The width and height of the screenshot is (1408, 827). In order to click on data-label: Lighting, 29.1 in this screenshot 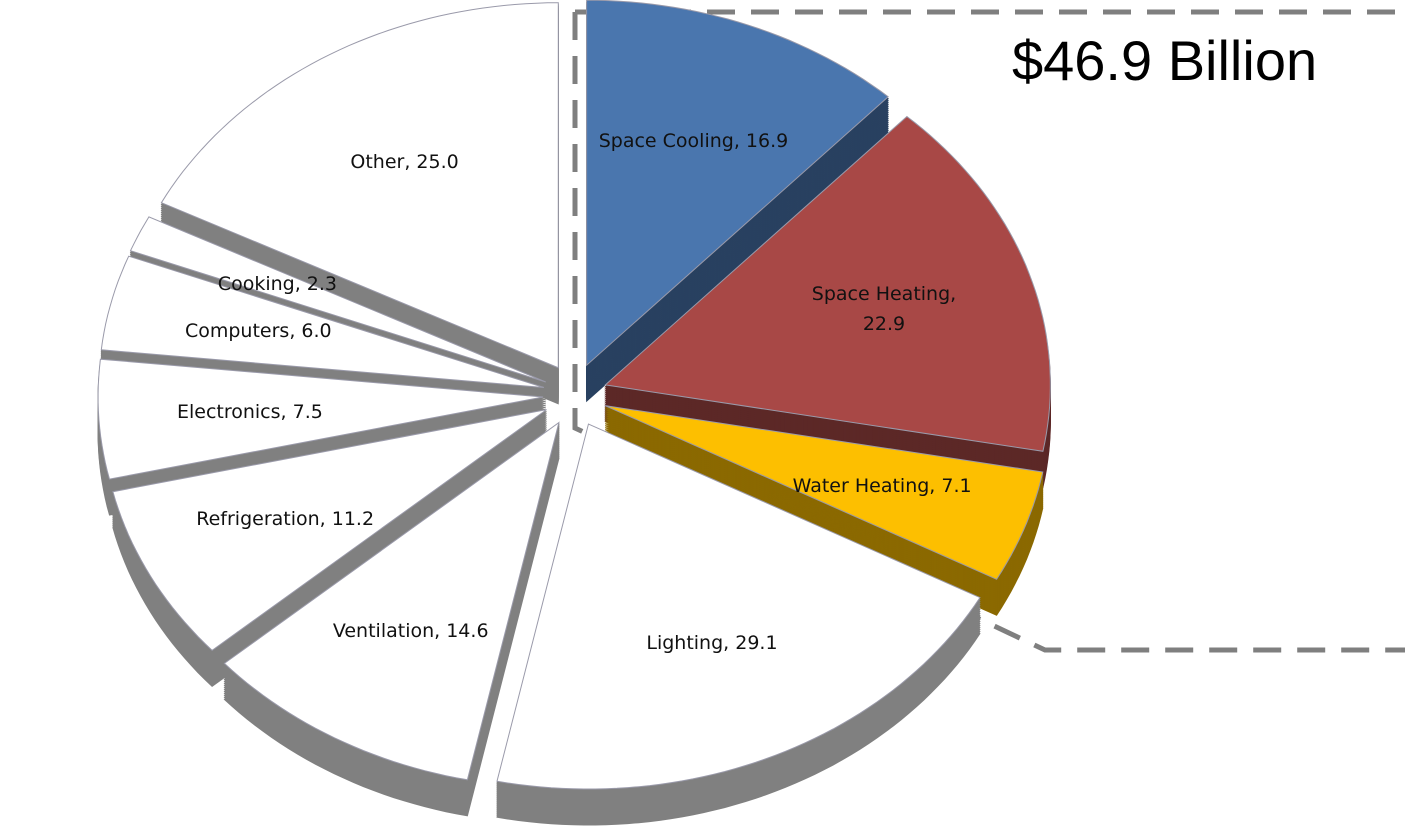, I will do `click(712, 642)`.